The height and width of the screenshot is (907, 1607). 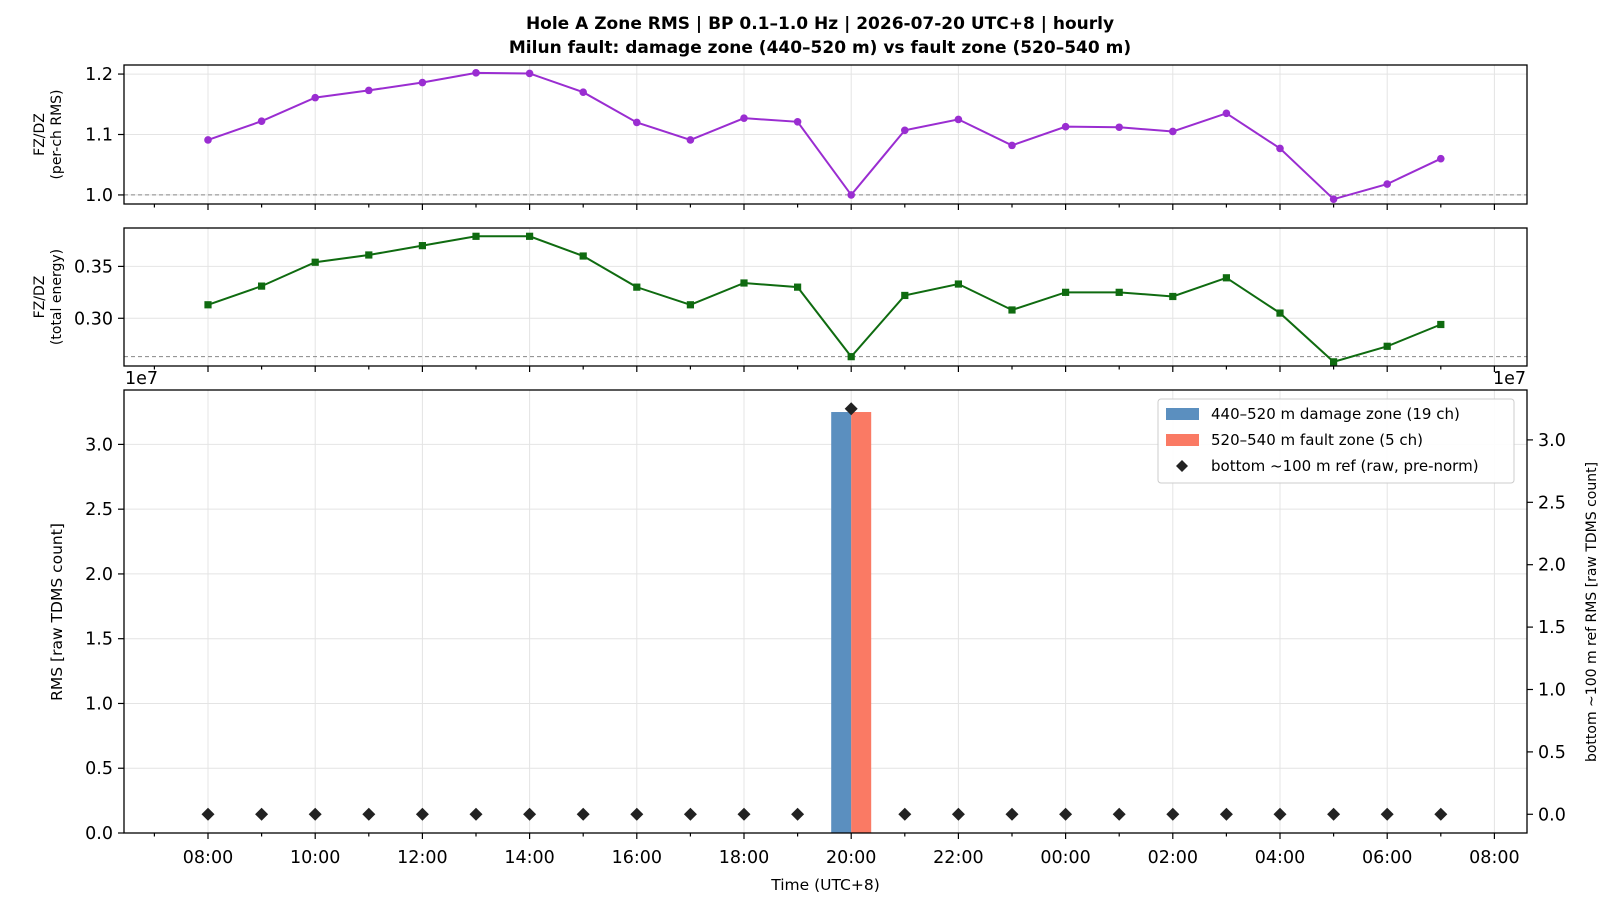 I want to click on x-tick-label: 20:00, so click(x=851, y=858).